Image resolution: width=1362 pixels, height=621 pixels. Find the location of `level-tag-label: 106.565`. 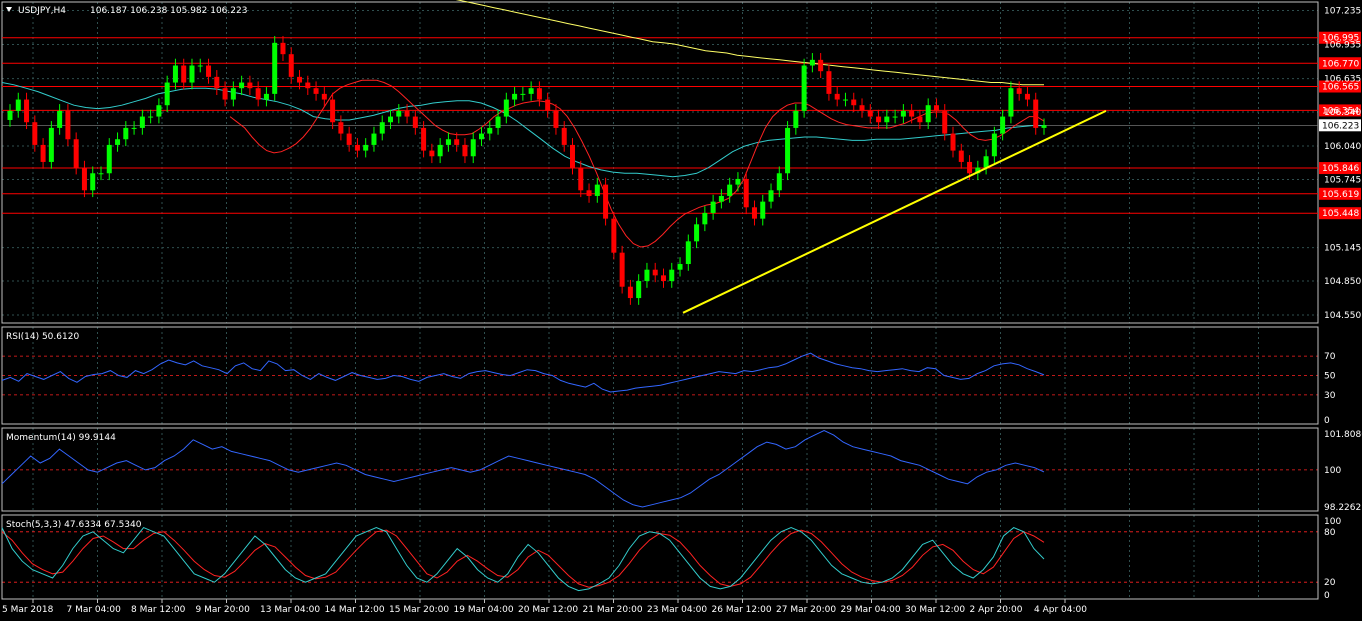

level-tag-label: 106.565 is located at coordinates (1340, 88).